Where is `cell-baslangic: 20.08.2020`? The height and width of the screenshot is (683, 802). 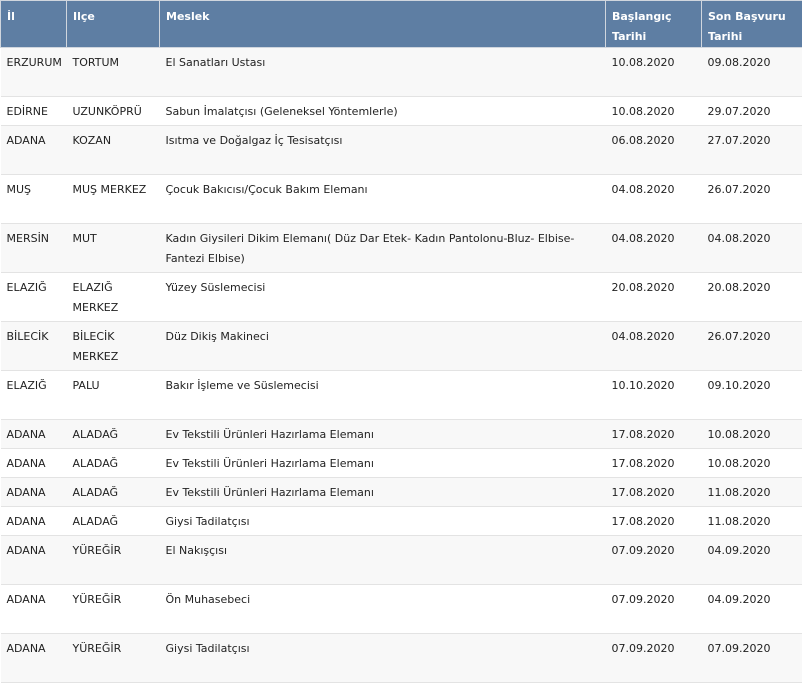 cell-baslangic: 20.08.2020 is located at coordinates (654, 297).